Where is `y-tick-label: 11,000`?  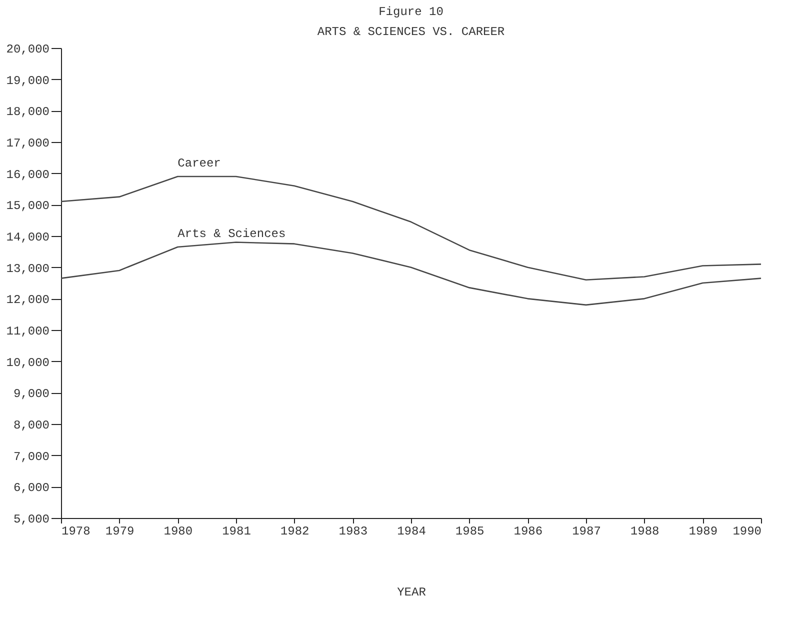 y-tick-label: 11,000 is located at coordinates (28, 331).